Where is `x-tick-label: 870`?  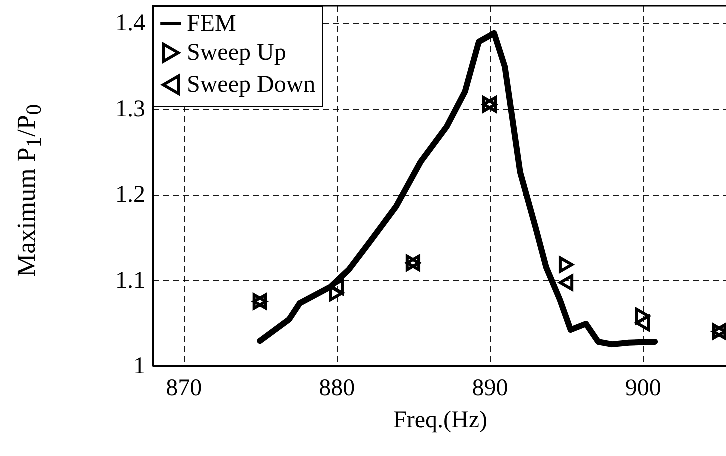
x-tick-label: 870 is located at coordinates (184, 389).